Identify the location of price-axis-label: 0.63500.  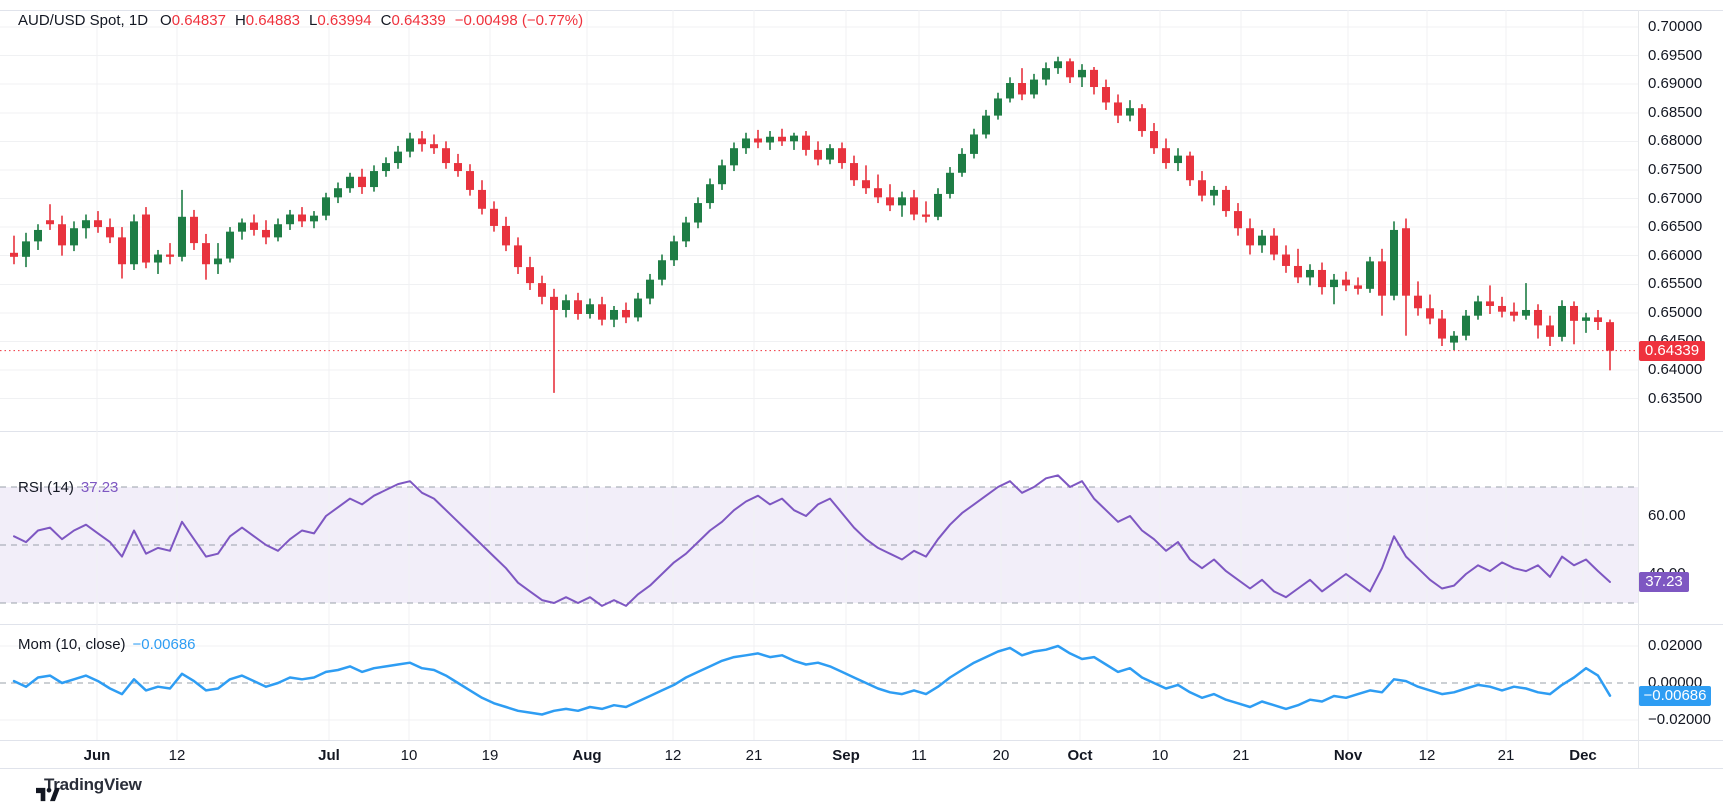
(1675, 398).